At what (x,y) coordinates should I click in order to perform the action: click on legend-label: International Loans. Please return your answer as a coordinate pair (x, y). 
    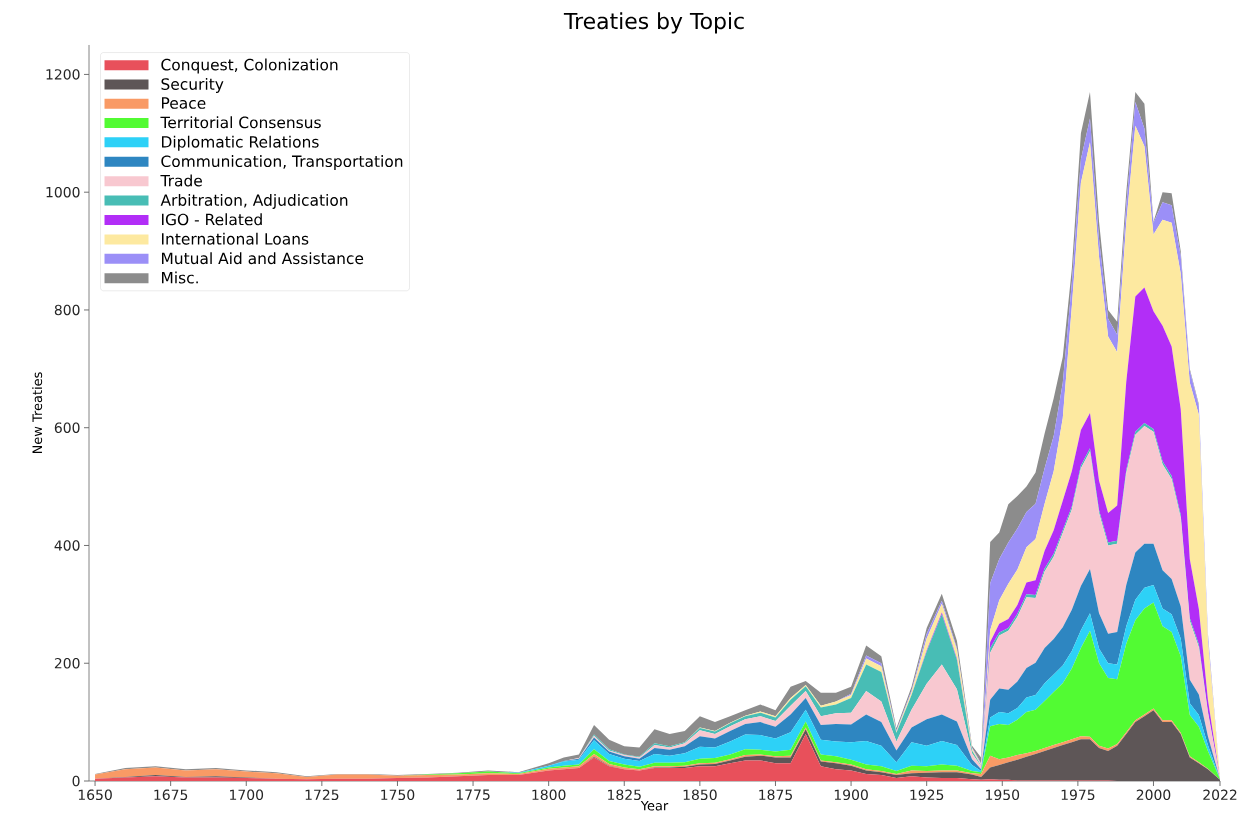
    Looking at the image, I should click on (235, 238).